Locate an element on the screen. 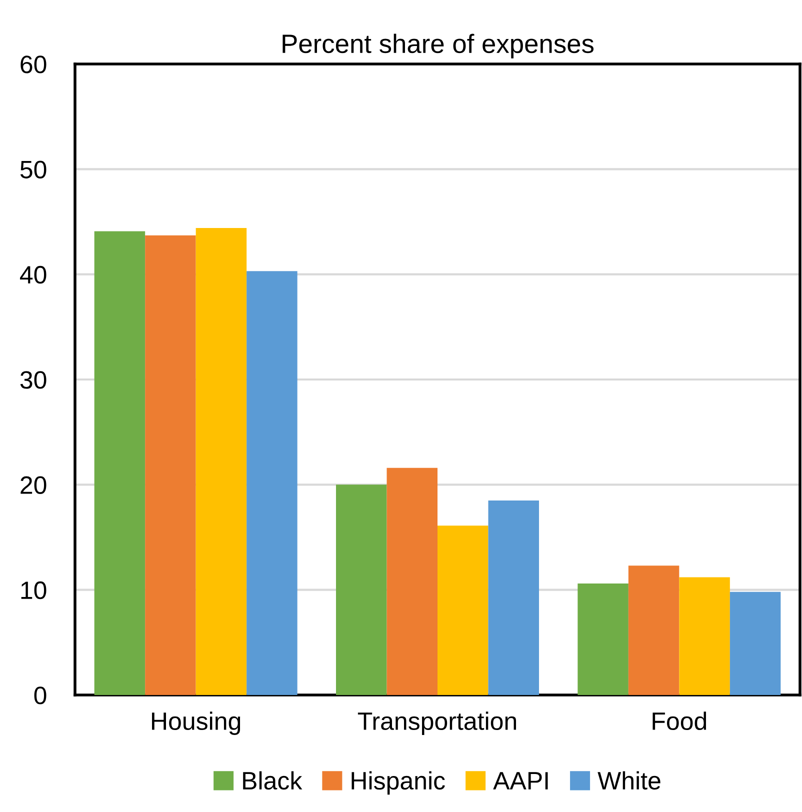 The height and width of the screenshot is (812, 802). legend-label: Black is located at coordinates (272, 780).